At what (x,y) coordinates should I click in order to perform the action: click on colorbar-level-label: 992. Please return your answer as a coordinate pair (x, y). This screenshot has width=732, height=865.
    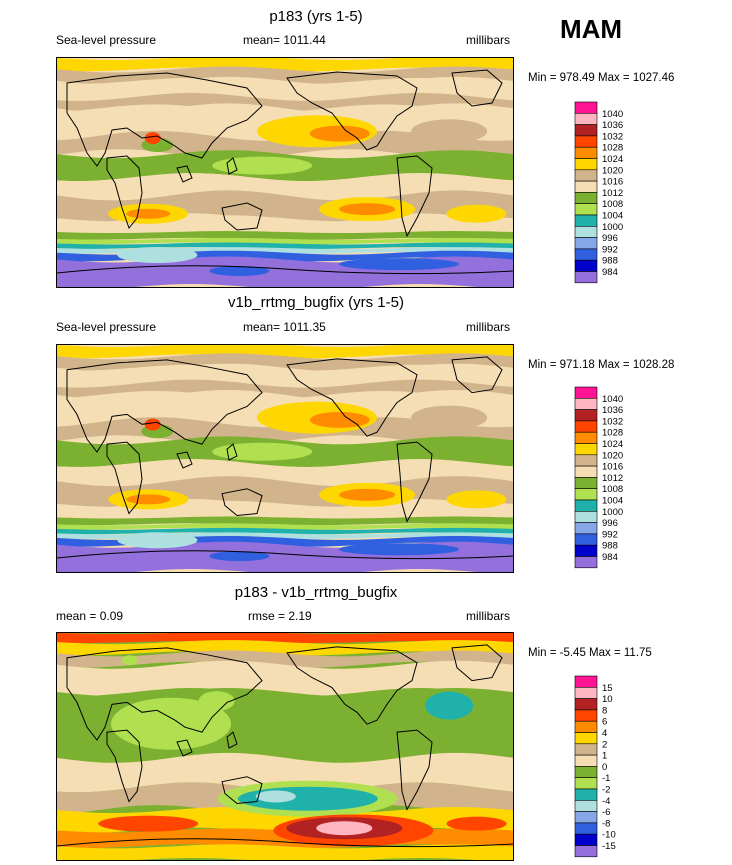
    Looking at the image, I should click on (610, 534).